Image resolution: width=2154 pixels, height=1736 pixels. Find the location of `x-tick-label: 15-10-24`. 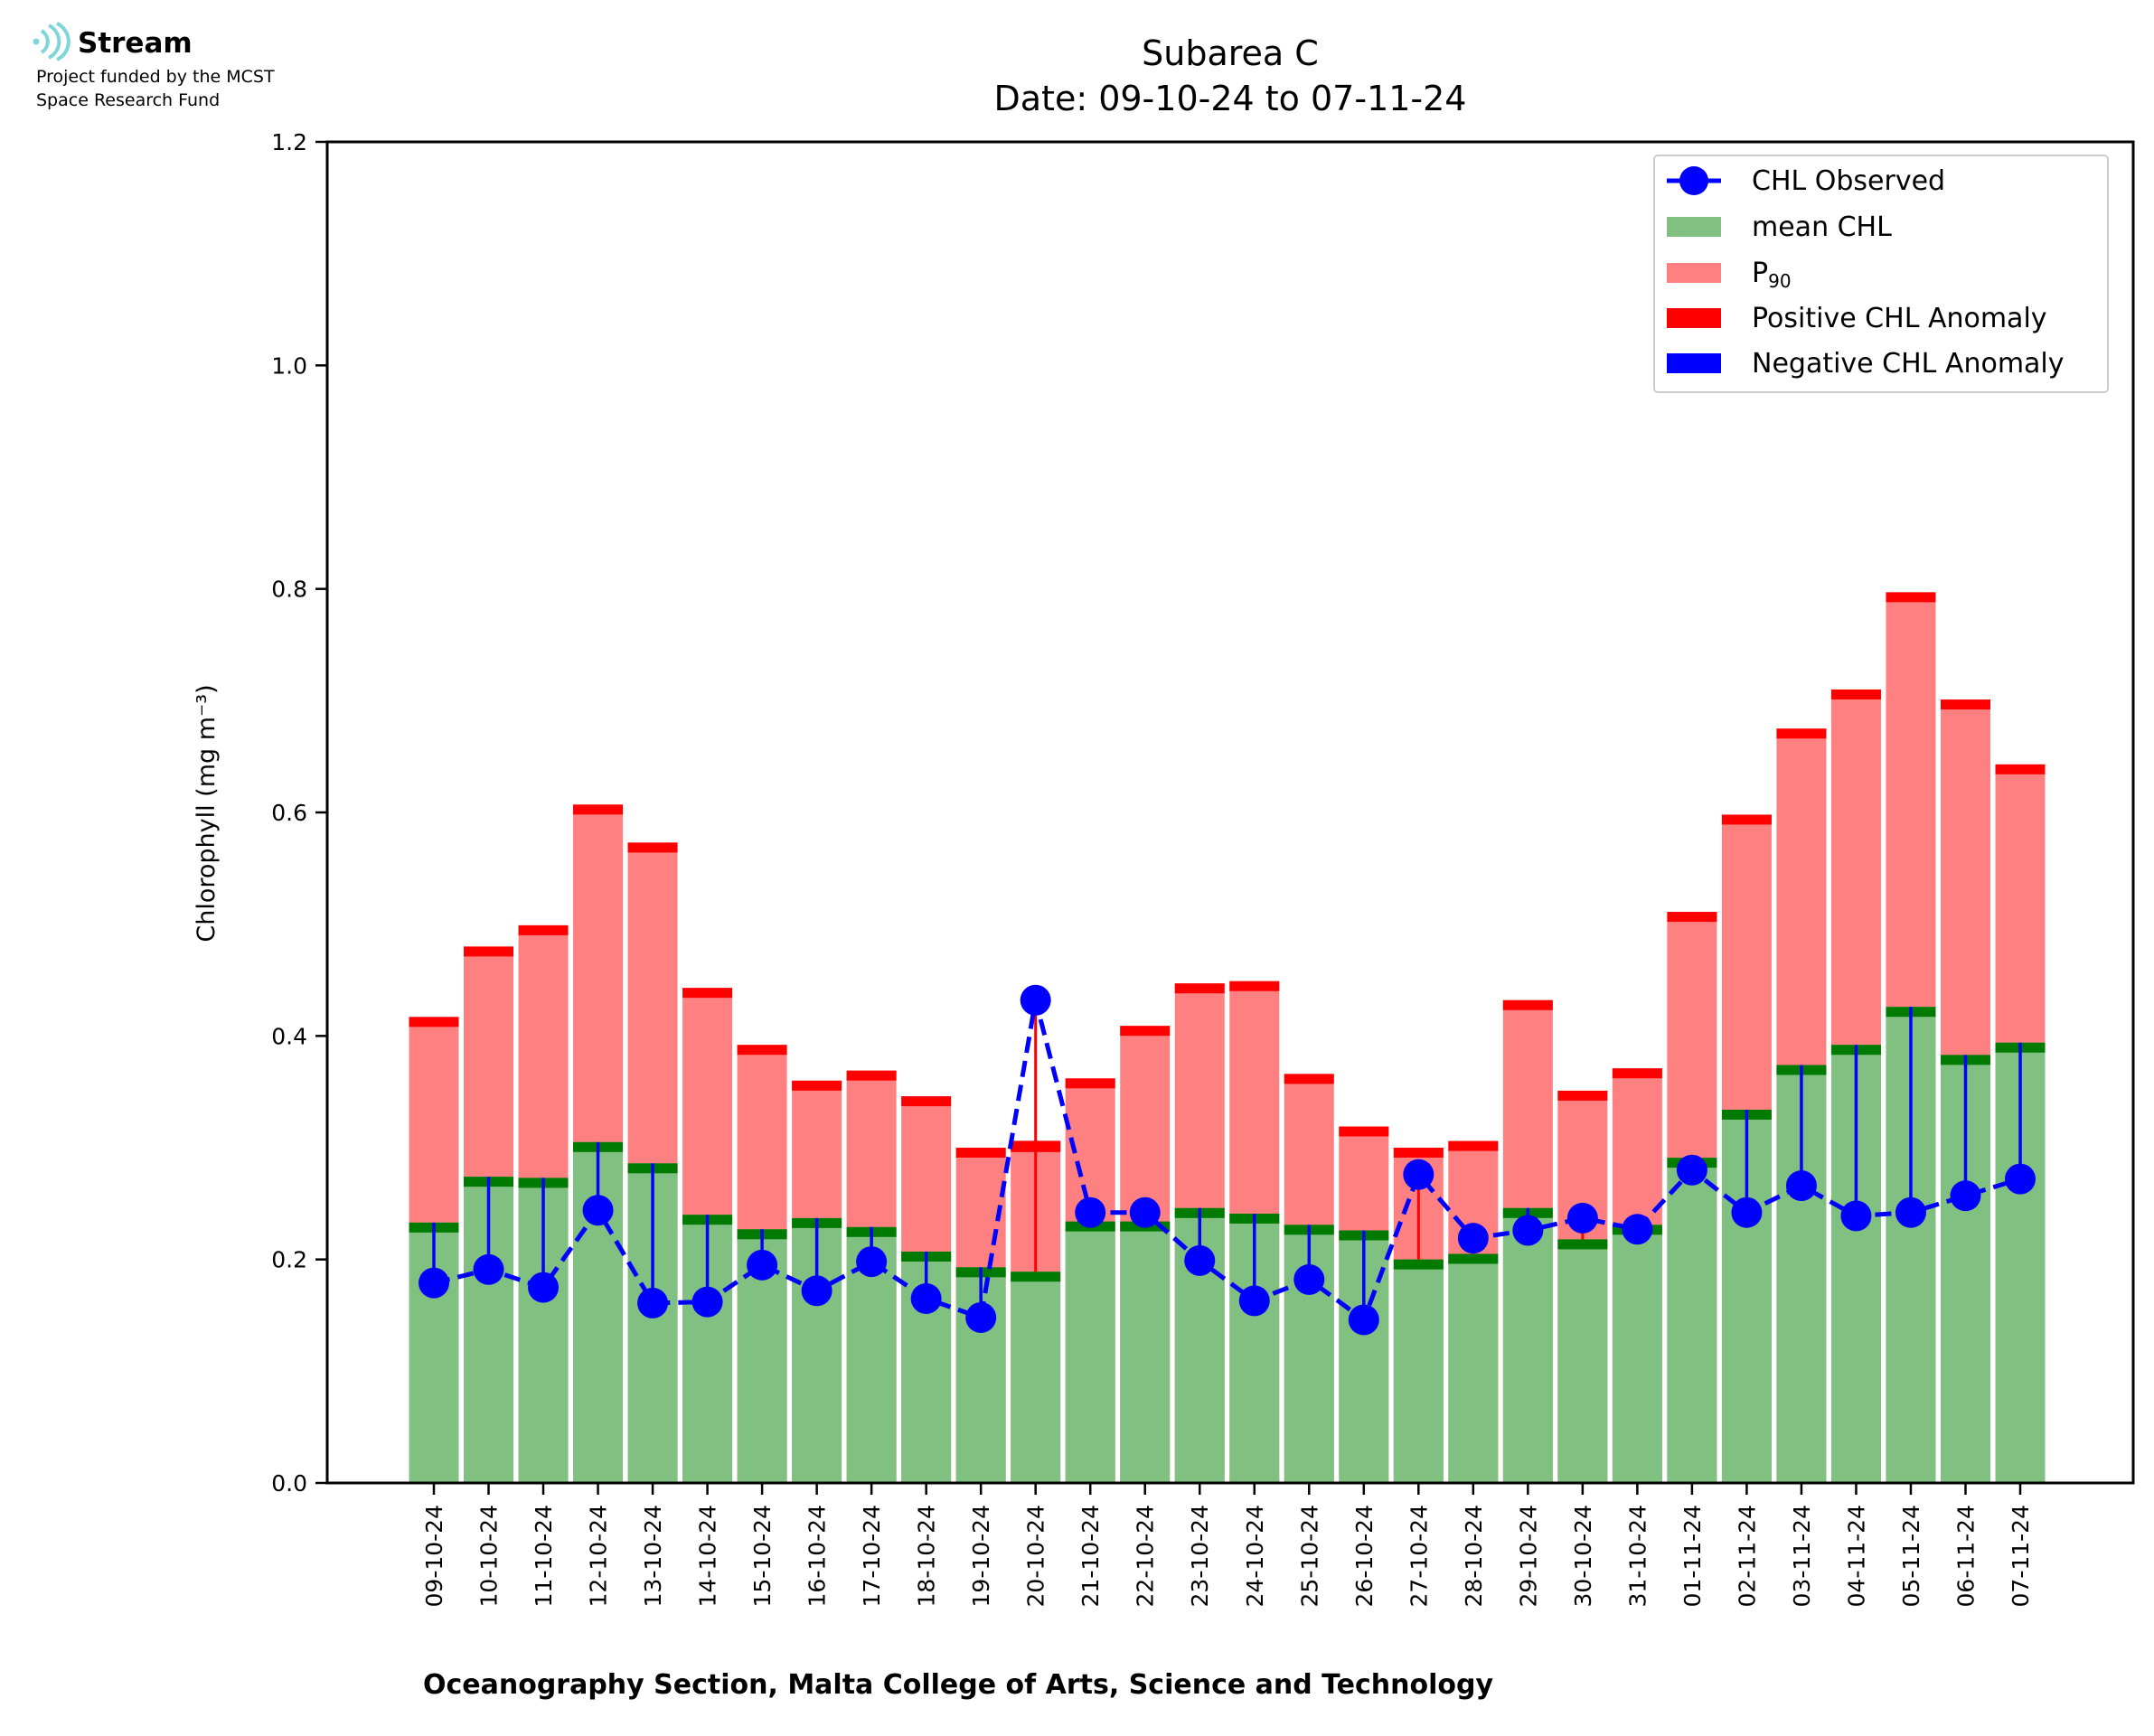

x-tick-label: 15-10-24 is located at coordinates (762, 1556).